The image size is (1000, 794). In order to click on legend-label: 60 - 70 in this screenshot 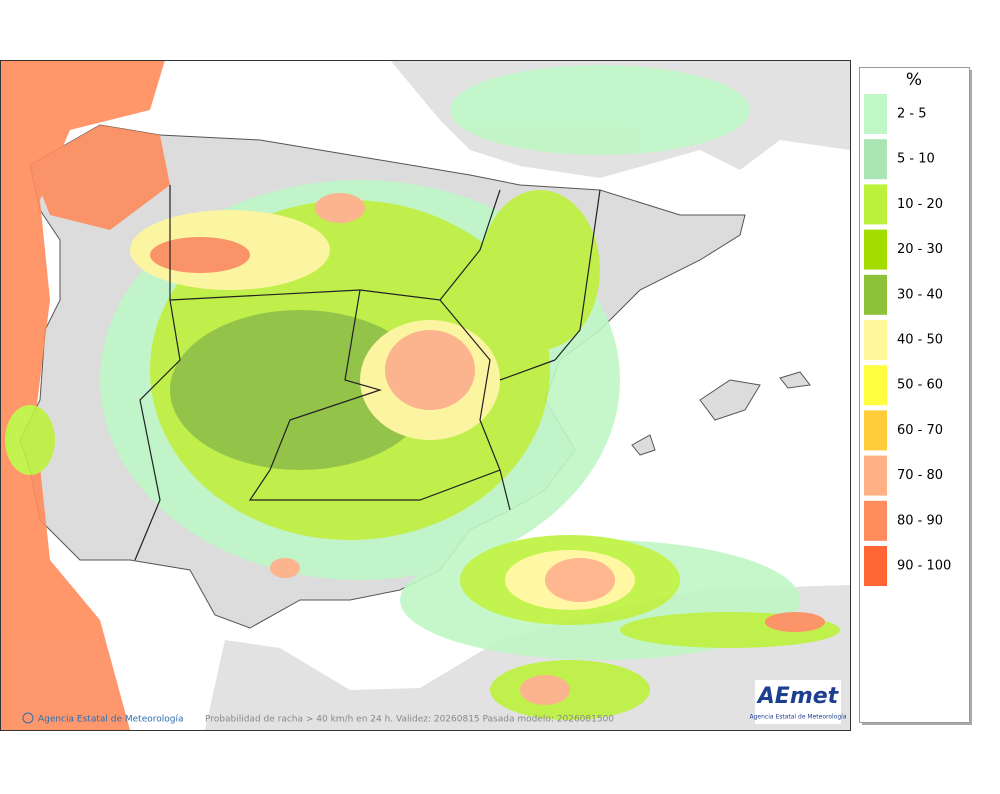, I will do `click(920, 430)`.